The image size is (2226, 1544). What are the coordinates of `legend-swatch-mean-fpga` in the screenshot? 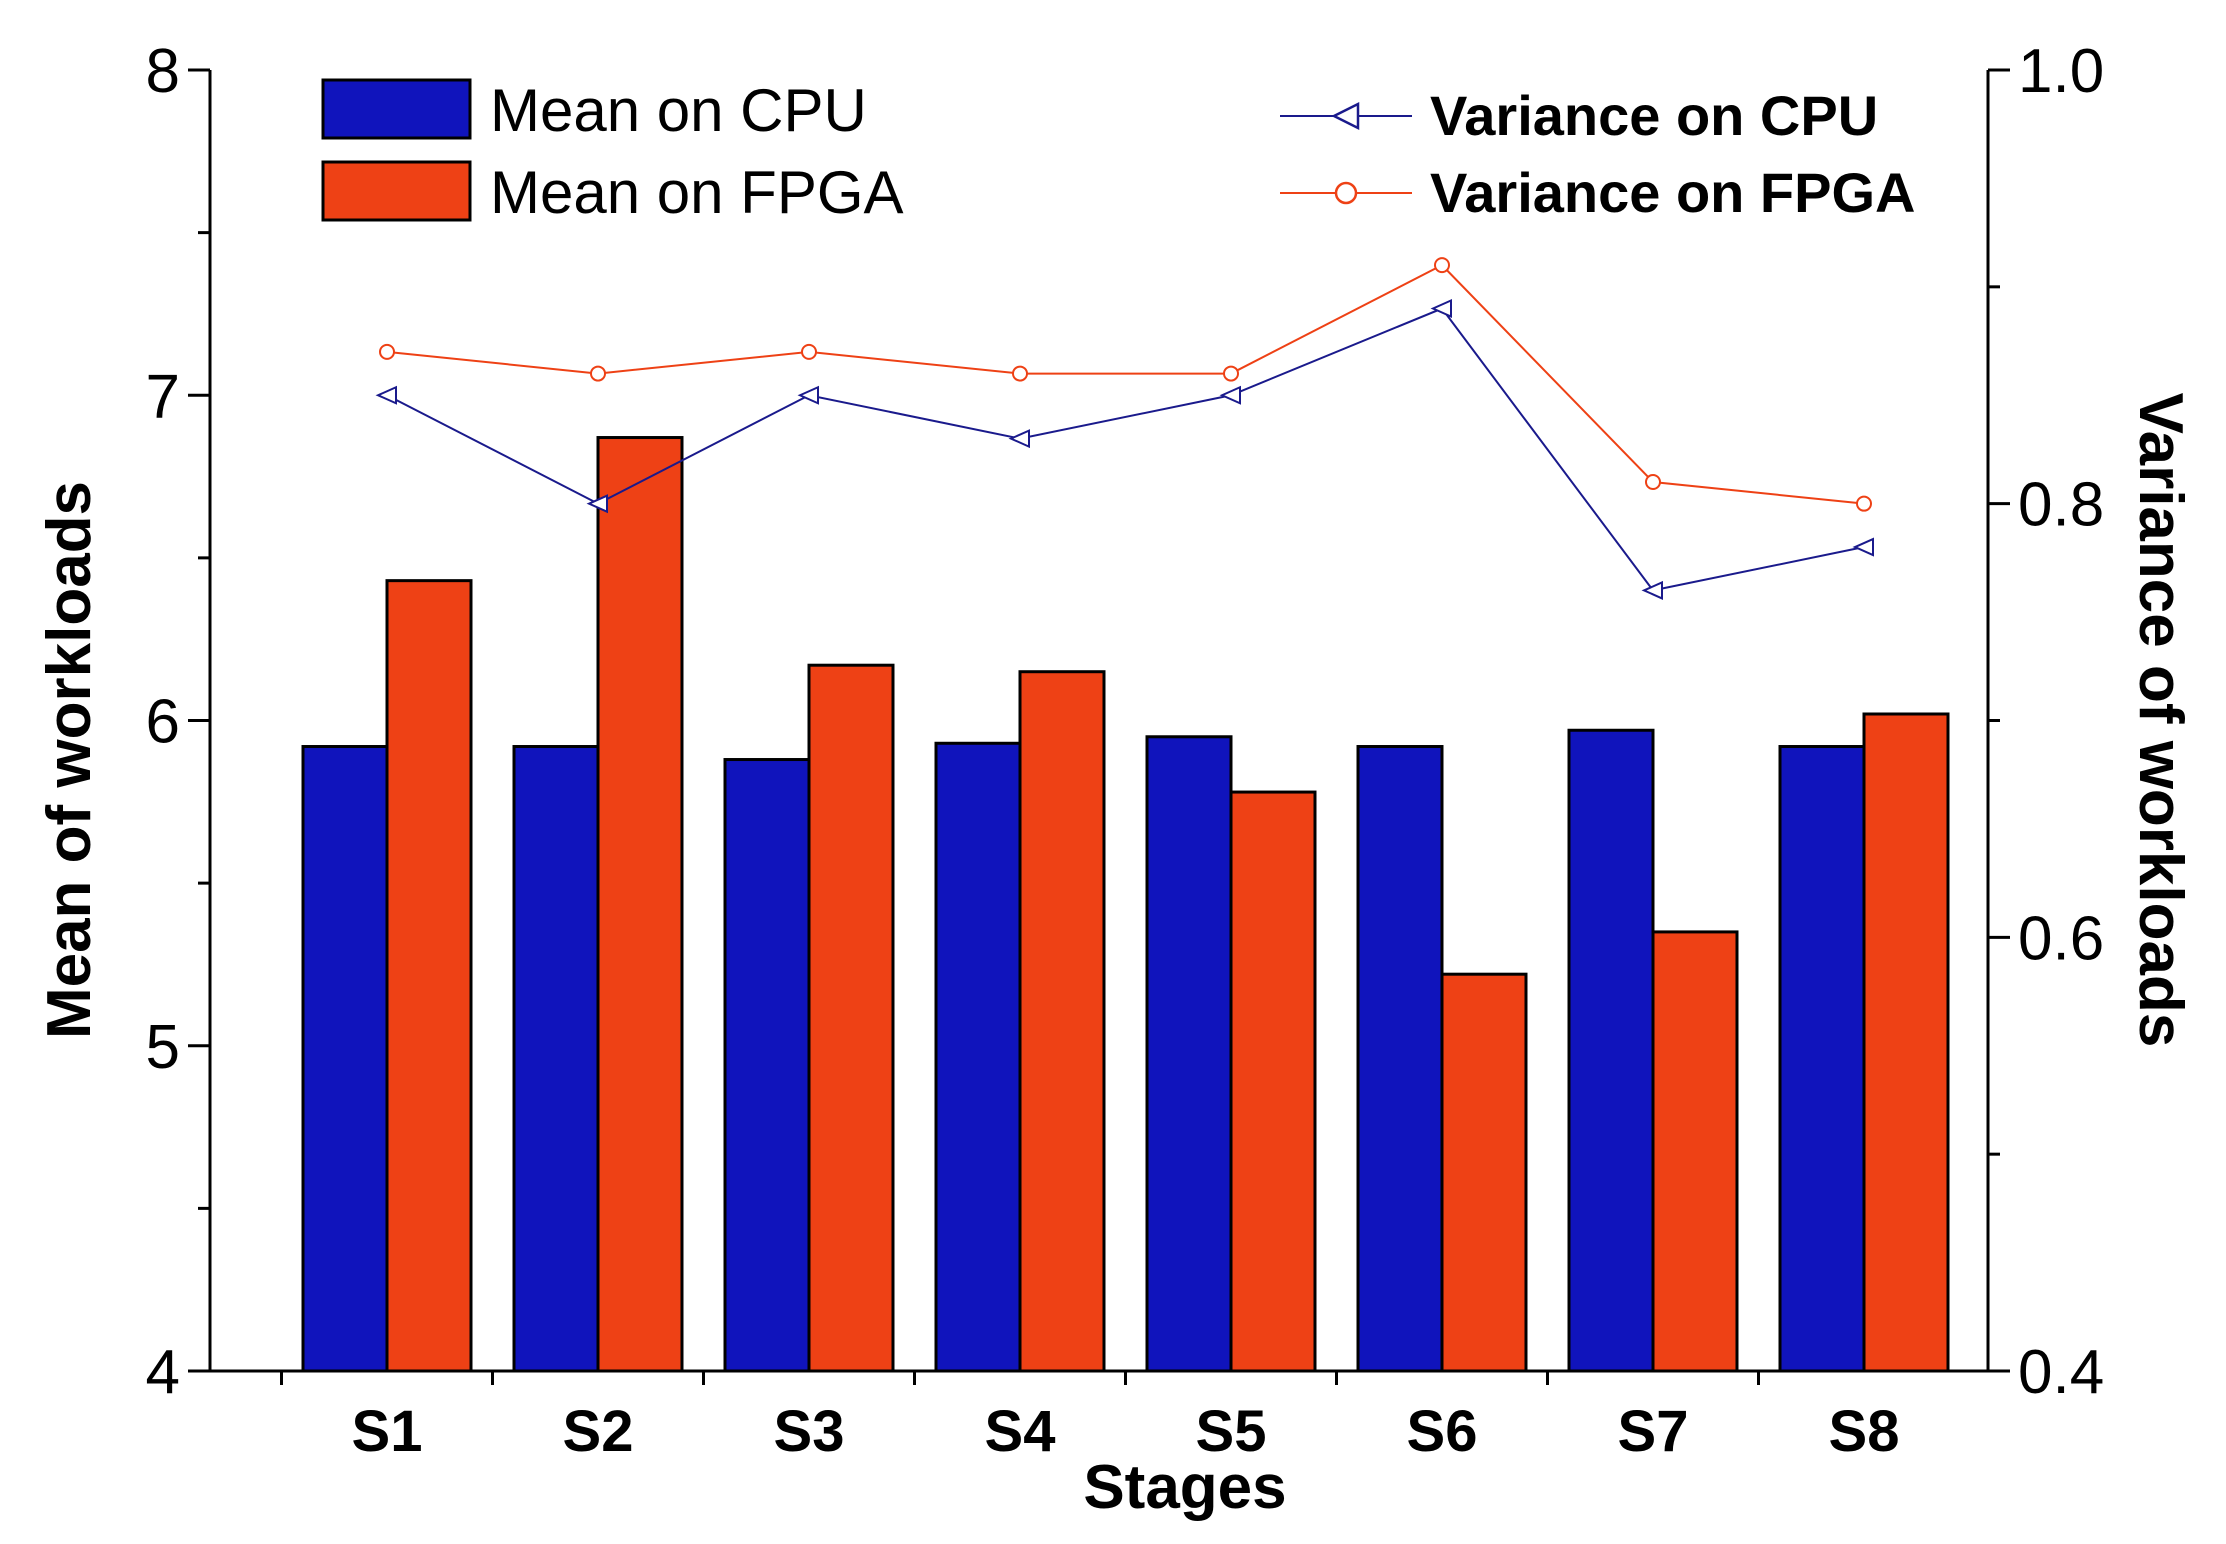 It's located at (396, 191).